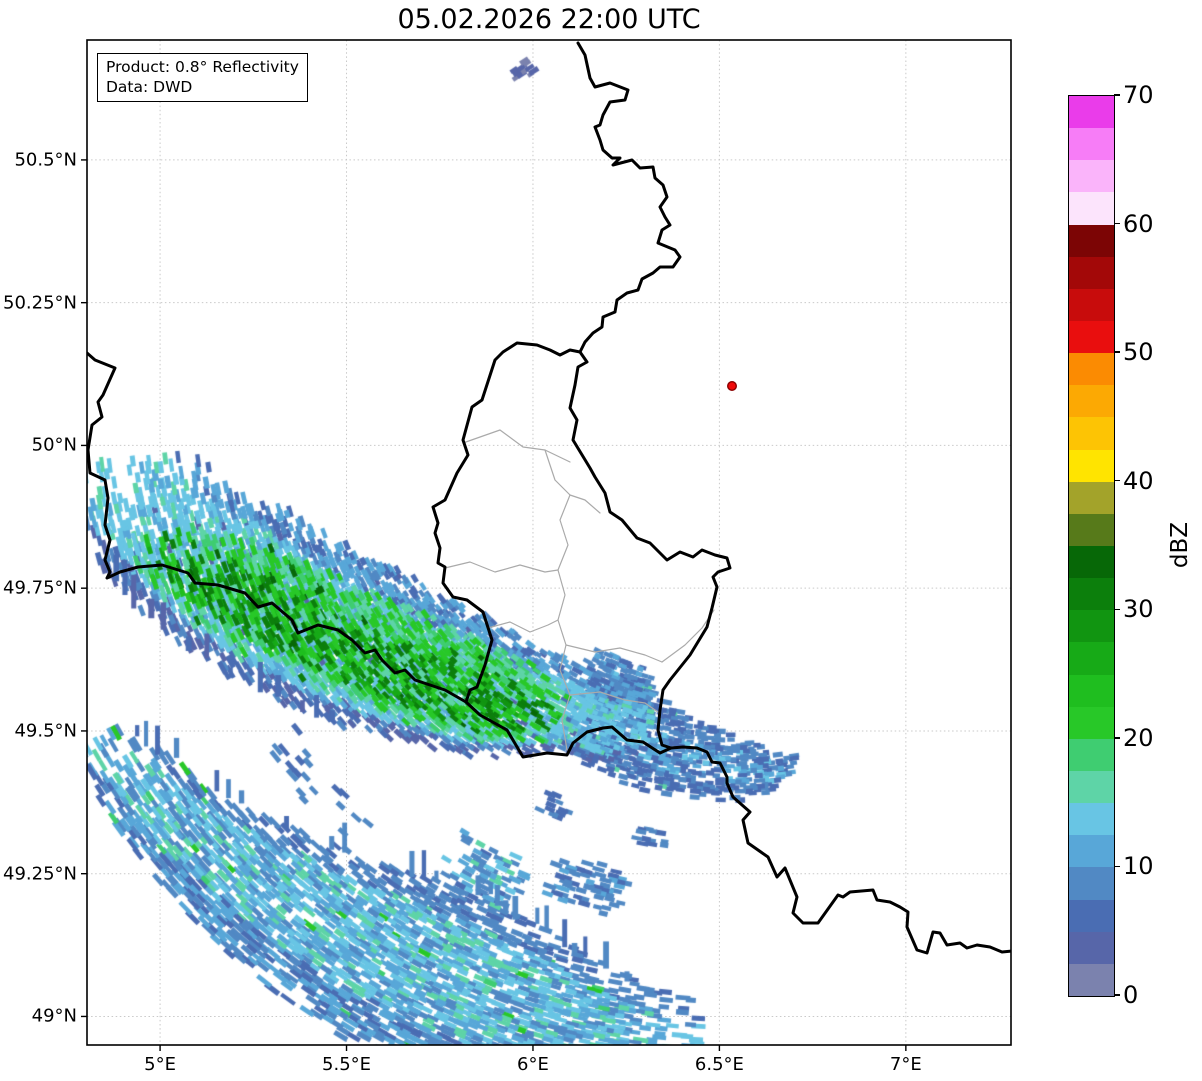  What do you see at coordinates (732, 386) in the screenshot?
I see `radar-site-marker` at bounding box center [732, 386].